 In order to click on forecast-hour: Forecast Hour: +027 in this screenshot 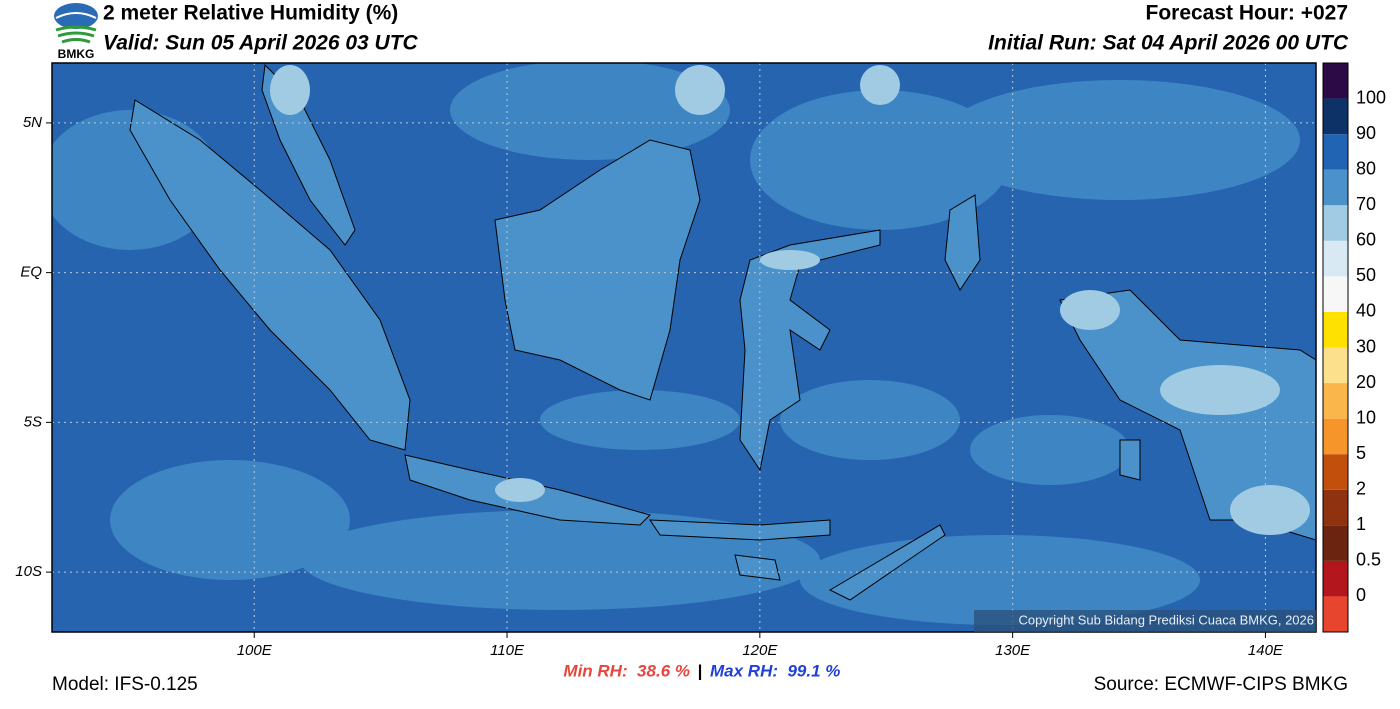, I will do `click(1247, 13)`.